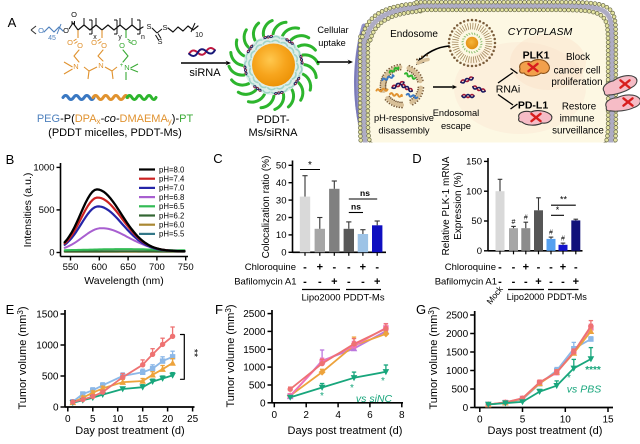  I want to click on svg-text: pH=7.0, so click(172, 188).